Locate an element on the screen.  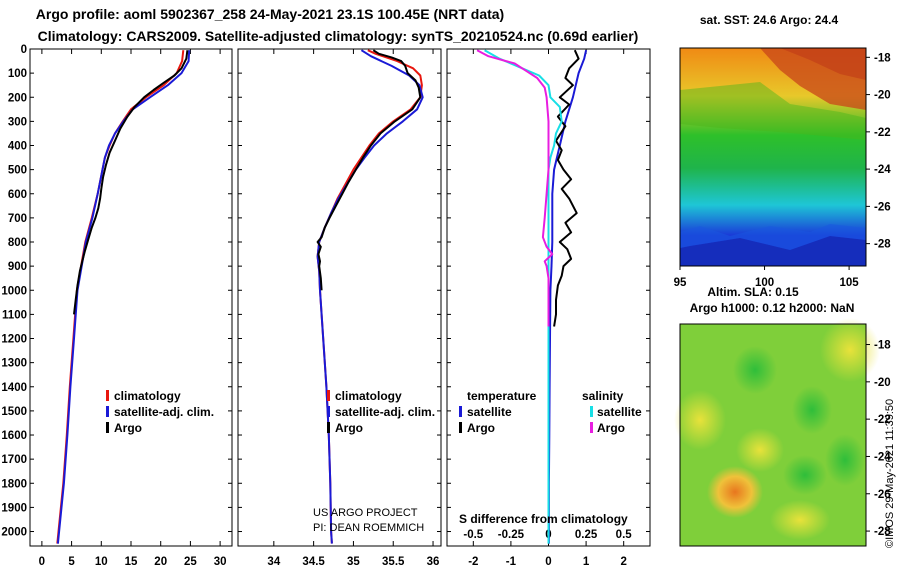
depth-tick-label: 1000 is located at coordinates (14, 291).